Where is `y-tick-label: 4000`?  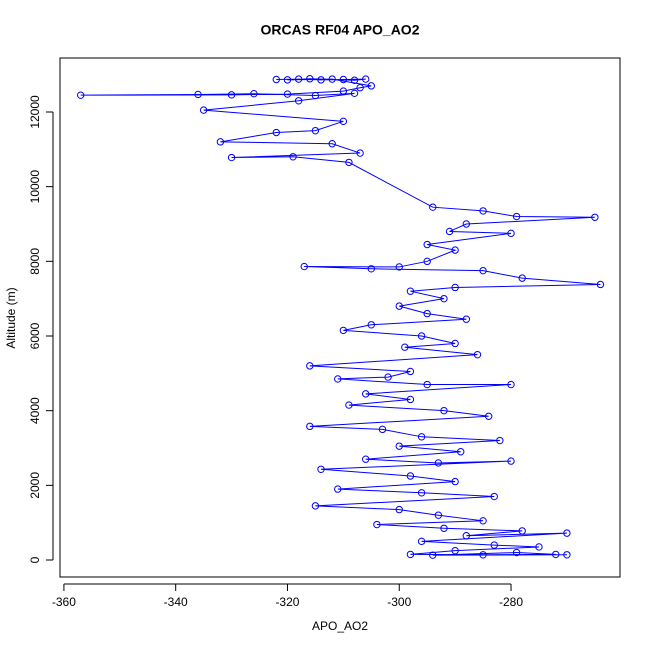
y-tick-label: 4000 is located at coordinates (35, 410).